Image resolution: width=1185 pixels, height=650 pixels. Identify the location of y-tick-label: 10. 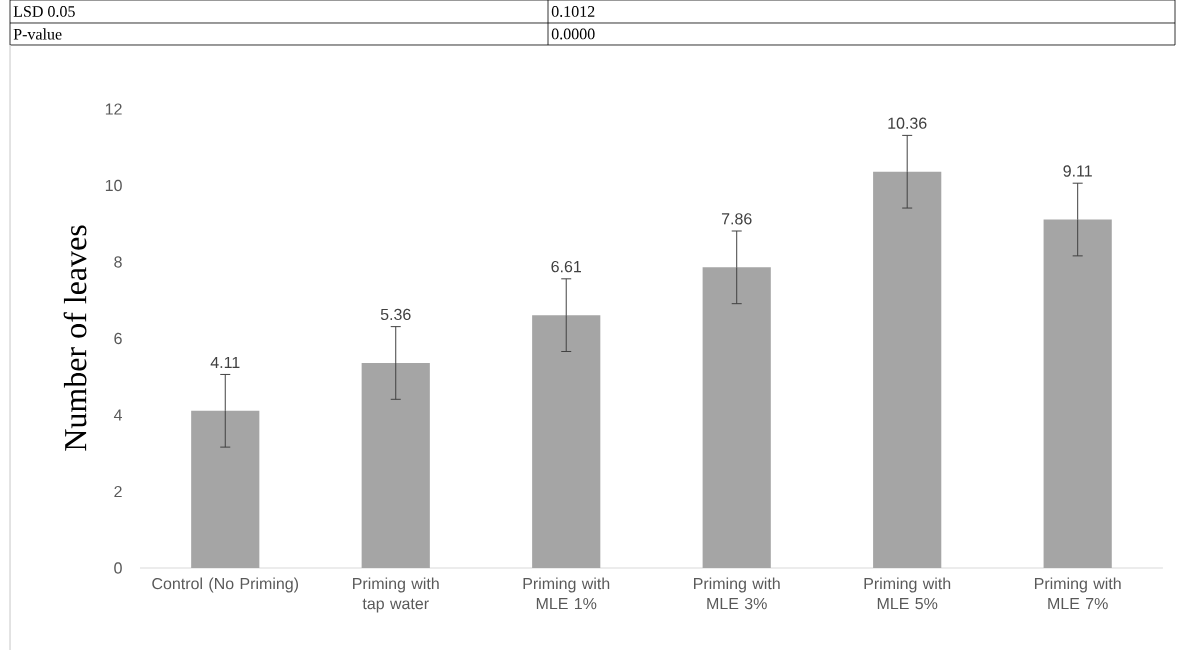
(113, 185).